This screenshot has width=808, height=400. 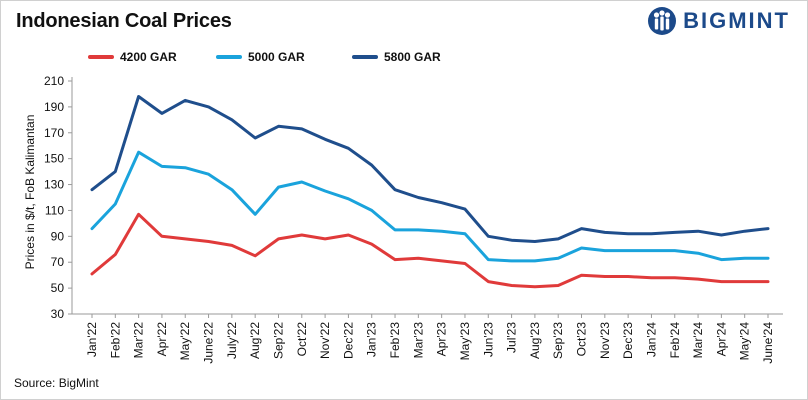 What do you see at coordinates (512, 337) in the screenshot?
I see `x-tick-label: Jul'23` at bounding box center [512, 337].